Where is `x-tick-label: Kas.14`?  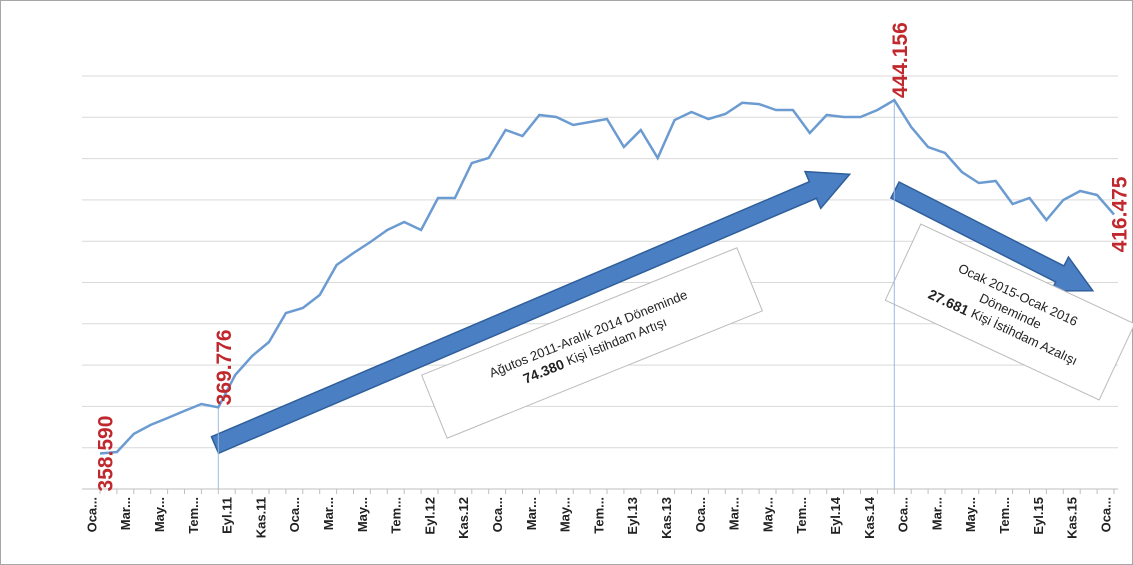 x-tick-label: Kas.14 is located at coordinates (869, 517).